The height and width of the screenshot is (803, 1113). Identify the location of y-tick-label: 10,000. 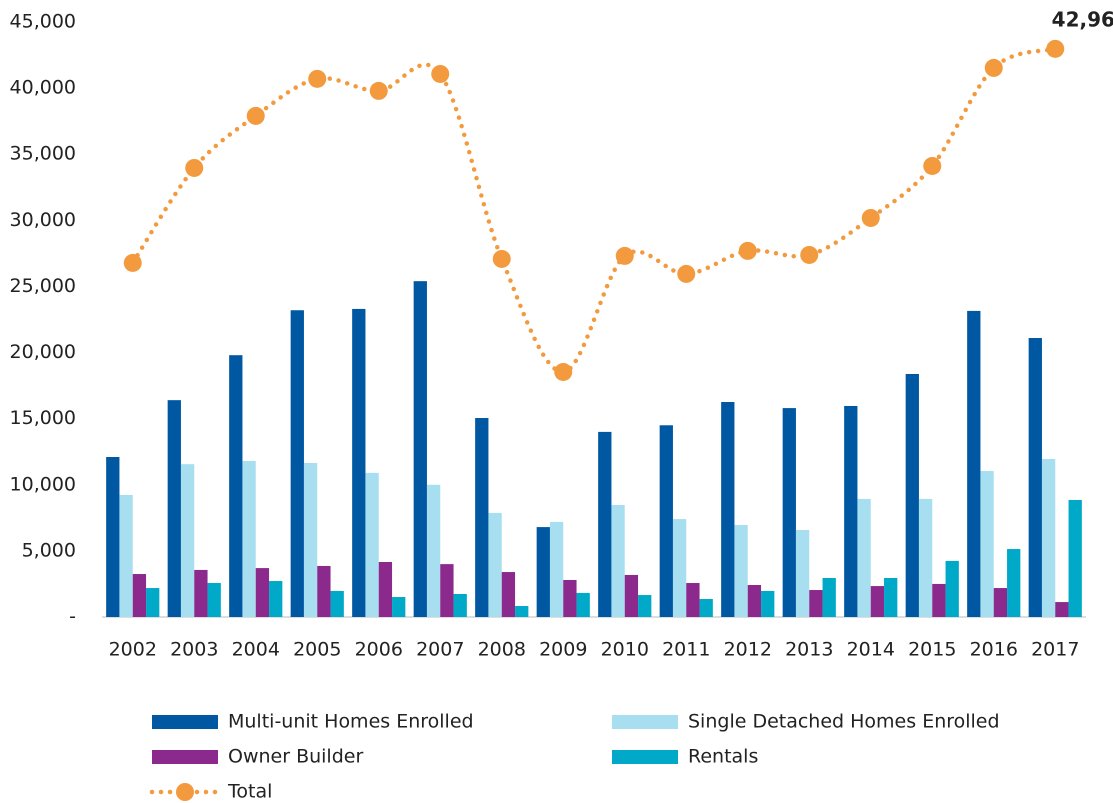
(43, 484).